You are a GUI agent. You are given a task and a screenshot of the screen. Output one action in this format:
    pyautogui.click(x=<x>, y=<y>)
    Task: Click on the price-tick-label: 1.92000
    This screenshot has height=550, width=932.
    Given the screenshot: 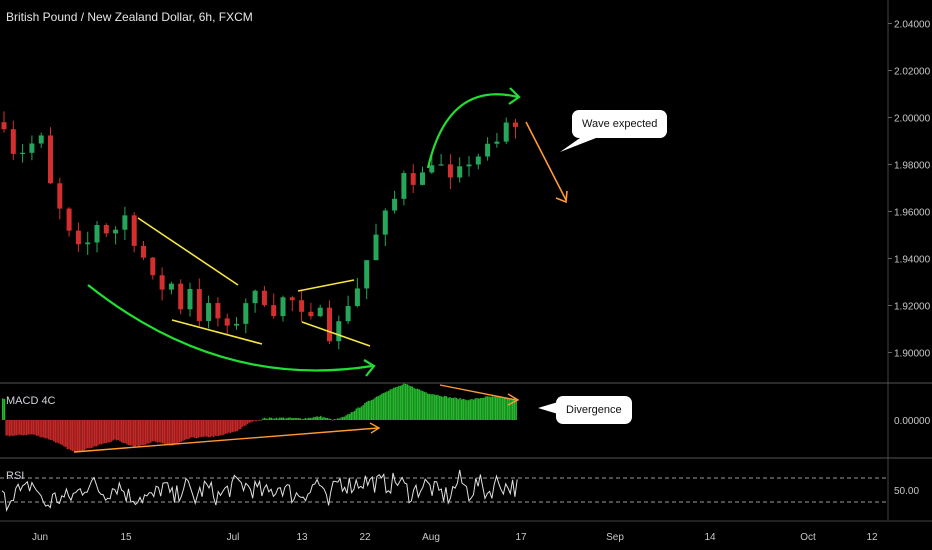 What is the action you would take?
    pyautogui.click(x=912, y=306)
    